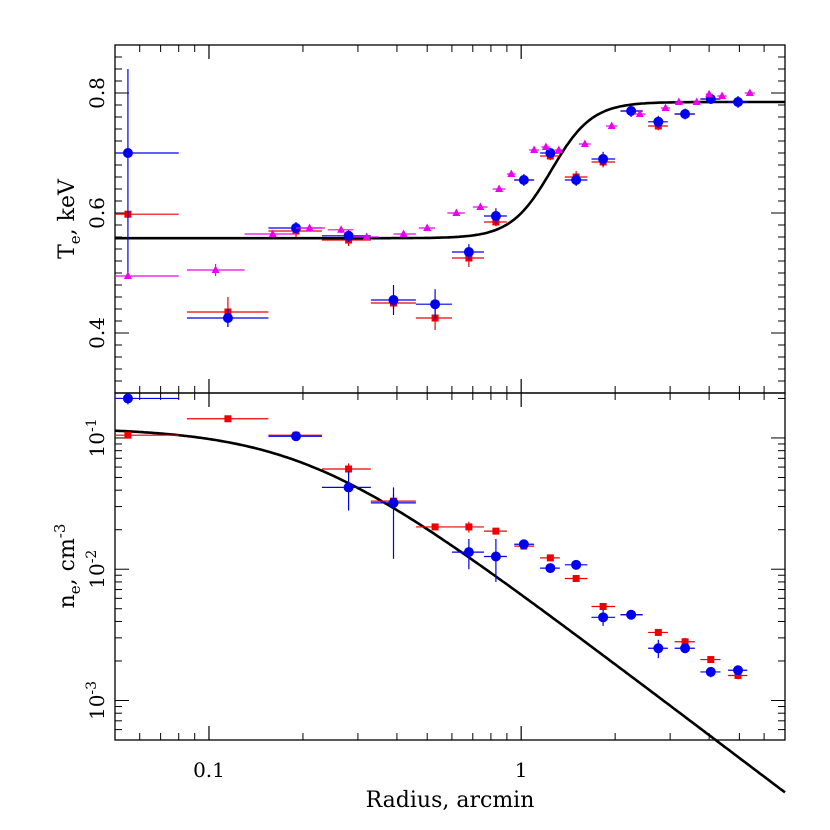  I want to click on y-tick-label: 10-2, so click(96, 569).